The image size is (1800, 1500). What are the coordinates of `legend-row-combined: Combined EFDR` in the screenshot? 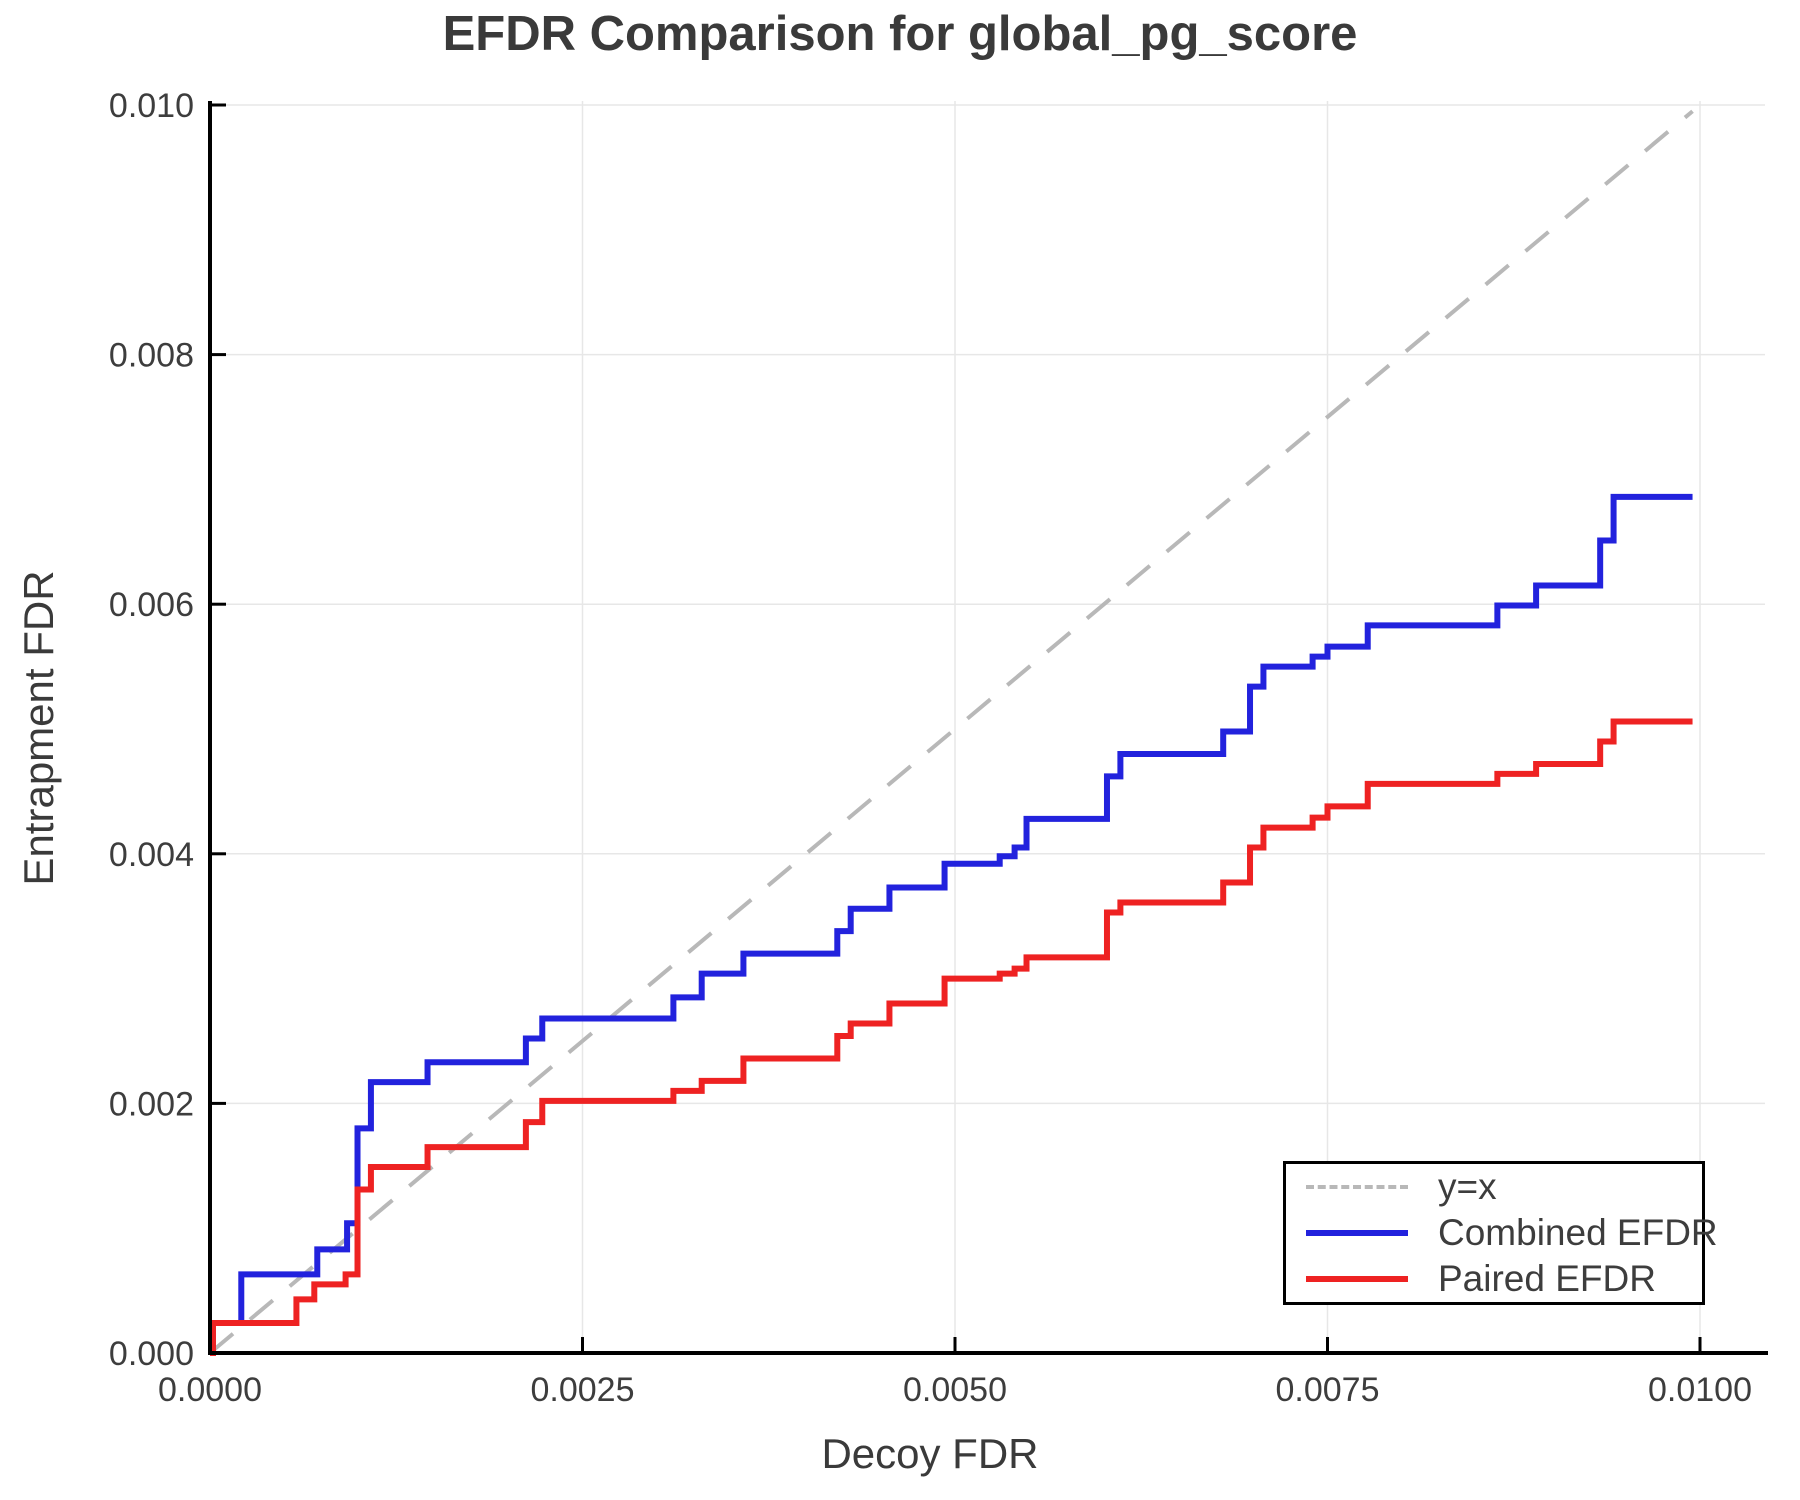 It's located at (1512, 1233).